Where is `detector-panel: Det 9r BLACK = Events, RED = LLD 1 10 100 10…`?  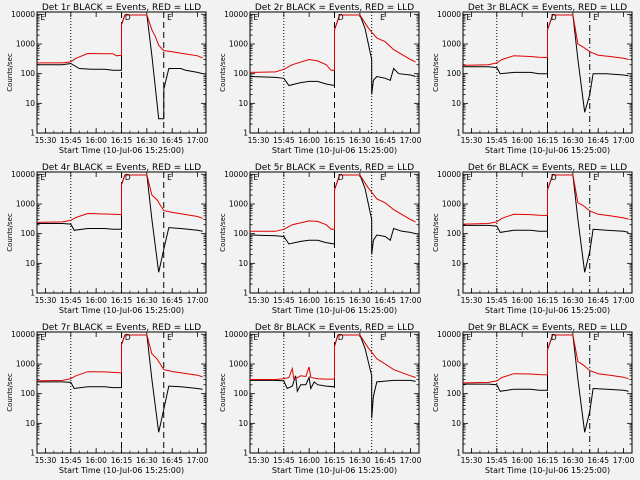 detector-panel: Det 9r BLACK = Events, RED = LLD 1 10 100 10… is located at coordinates (533, 399).